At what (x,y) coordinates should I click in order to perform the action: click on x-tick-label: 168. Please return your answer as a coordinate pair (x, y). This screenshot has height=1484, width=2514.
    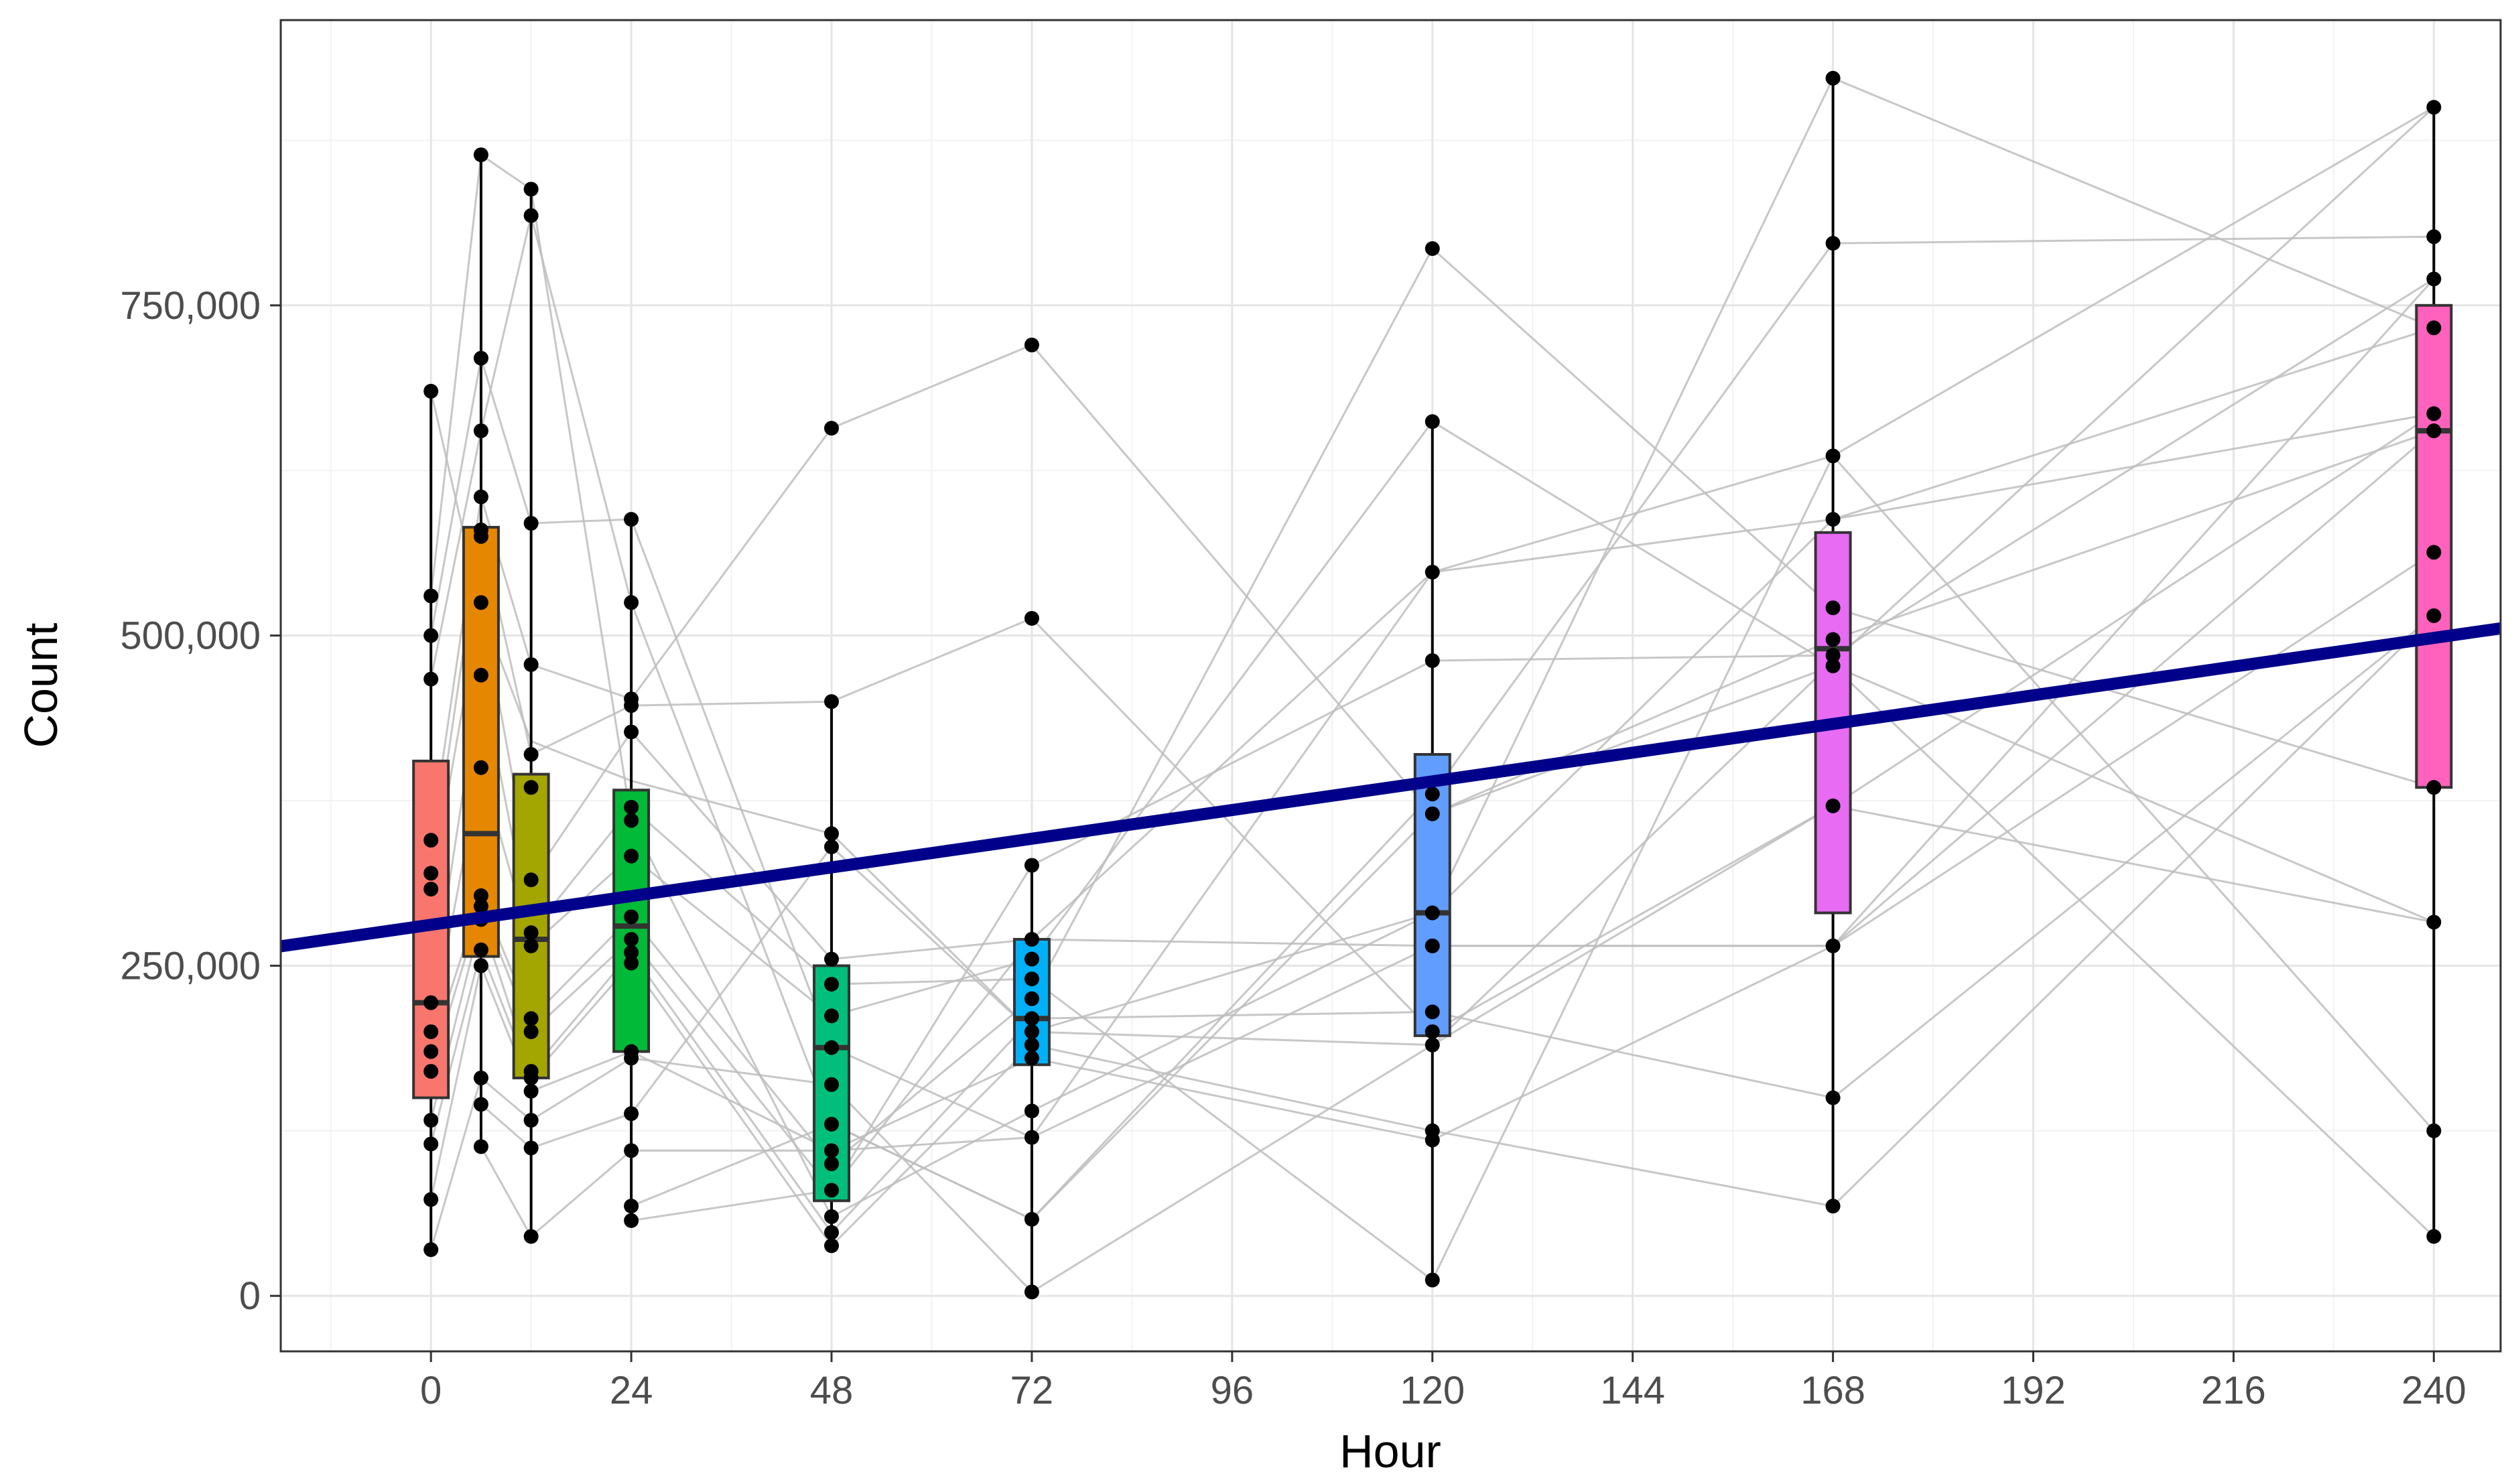
    Looking at the image, I should click on (1832, 1390).